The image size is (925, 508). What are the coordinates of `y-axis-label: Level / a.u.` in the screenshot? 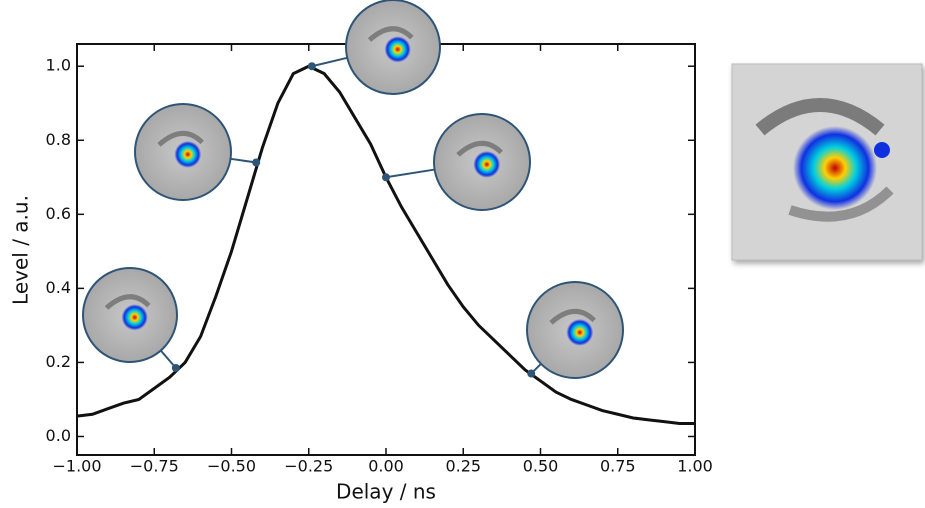 It's located at (21, 250).